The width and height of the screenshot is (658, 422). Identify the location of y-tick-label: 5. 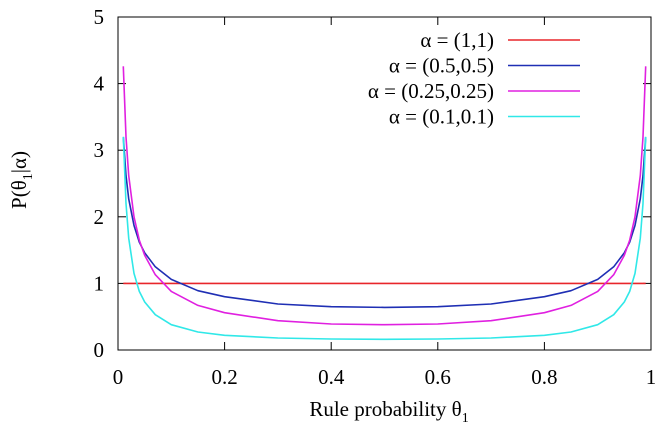
(99, 17).